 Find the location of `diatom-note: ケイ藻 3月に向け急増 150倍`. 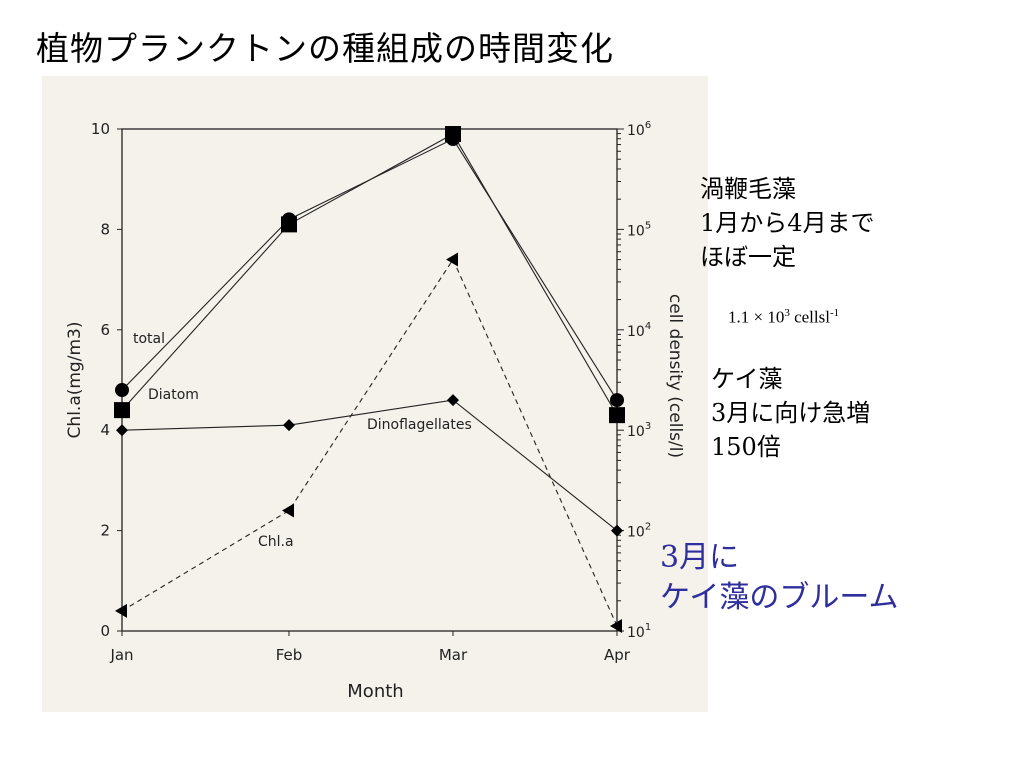

diatom-note: ケイ藻 3月に向け急増 150倍 is located at coordinates (790, 413).